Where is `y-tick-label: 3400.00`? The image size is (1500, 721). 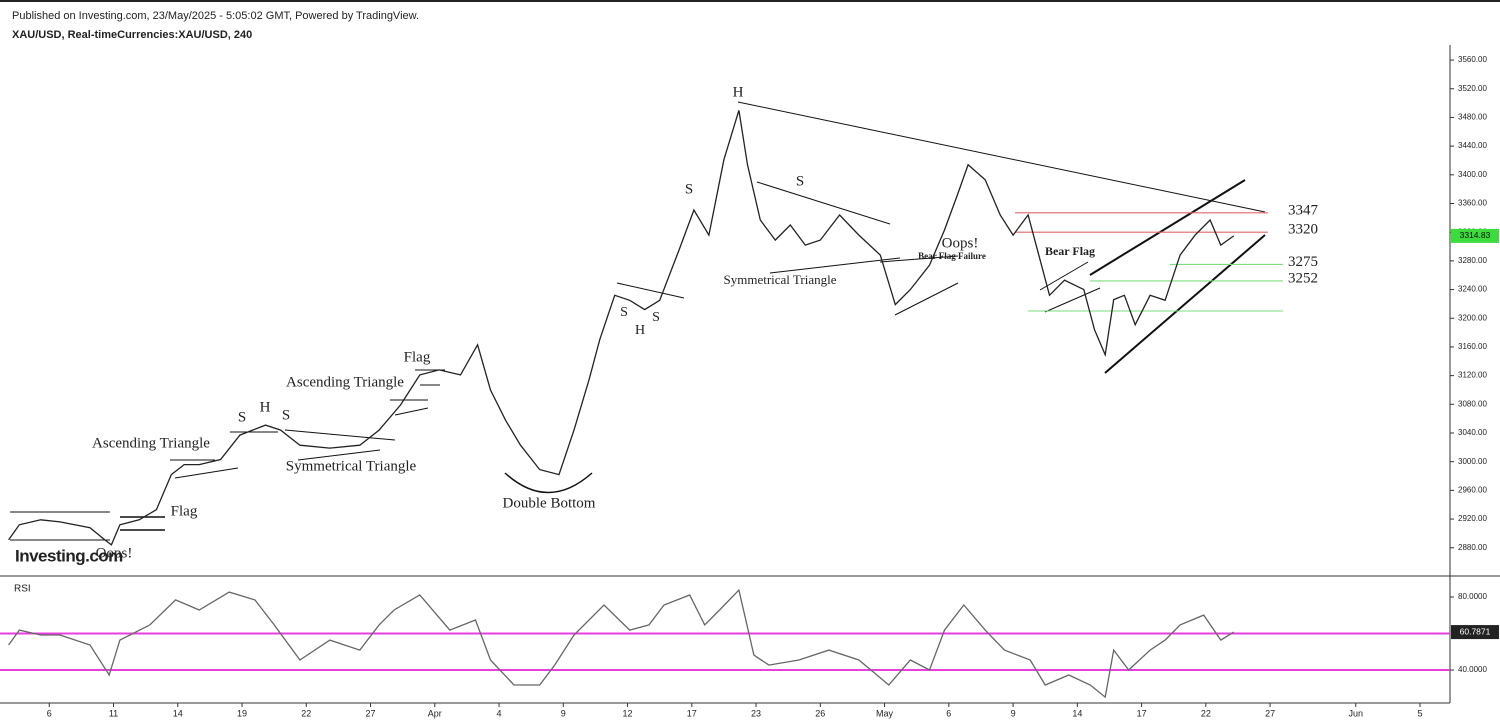
y-tick-label: 3400.00 is located at coordinates (1472, 174).